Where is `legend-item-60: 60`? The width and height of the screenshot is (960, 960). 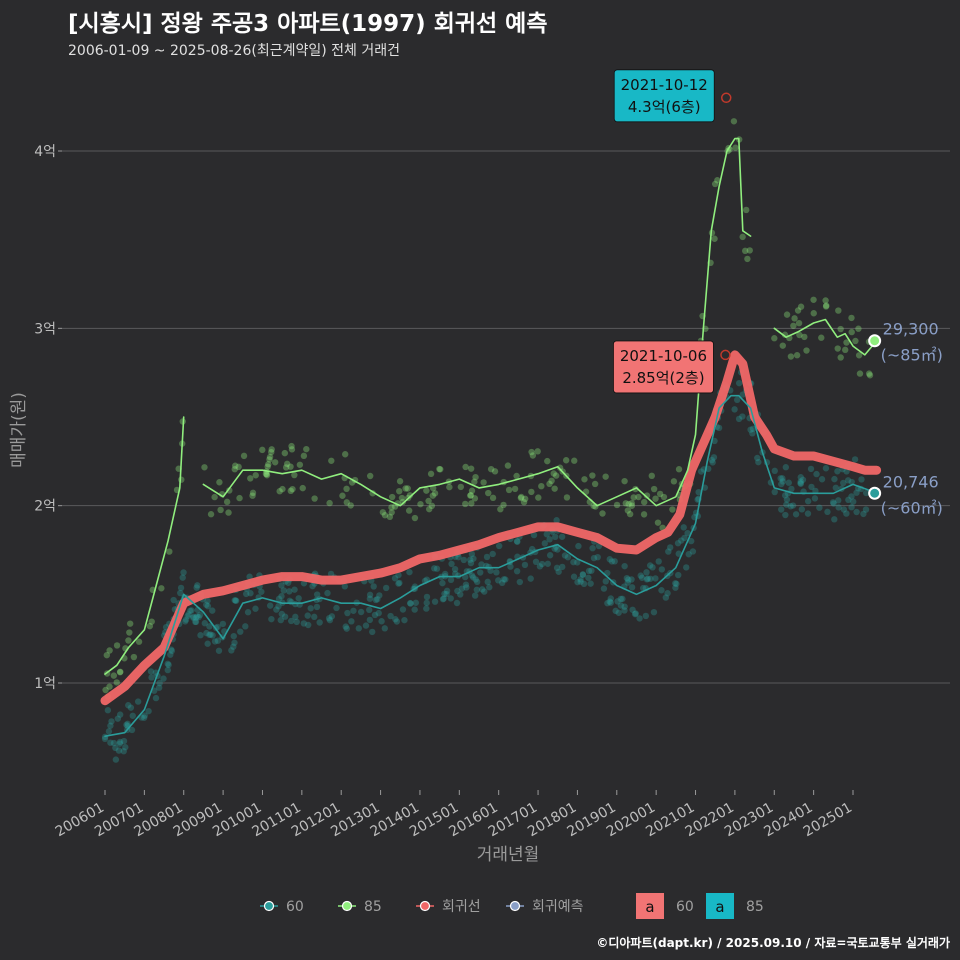
legend-item-60: 60 is located at coordinates (282, 907).